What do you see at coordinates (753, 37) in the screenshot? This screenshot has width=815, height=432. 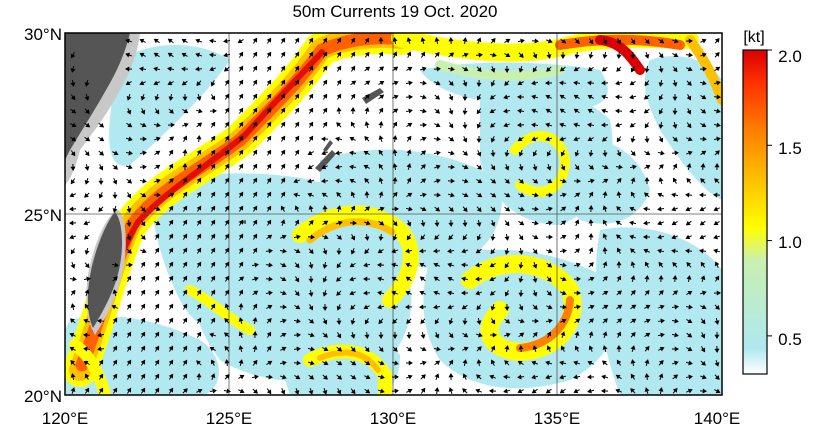 I see `colorbar-unit: [kt]` at bounding box center [753, 37].